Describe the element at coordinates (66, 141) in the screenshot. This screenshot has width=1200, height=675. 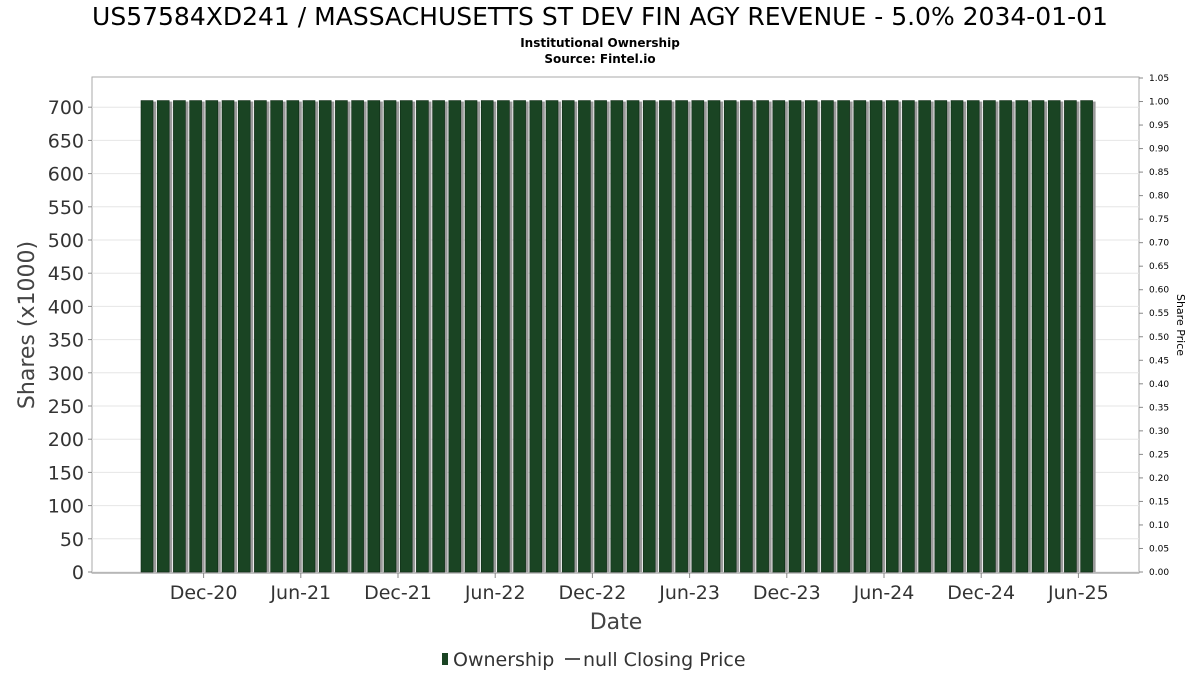
I see `y-tick-label: 650` at that location.